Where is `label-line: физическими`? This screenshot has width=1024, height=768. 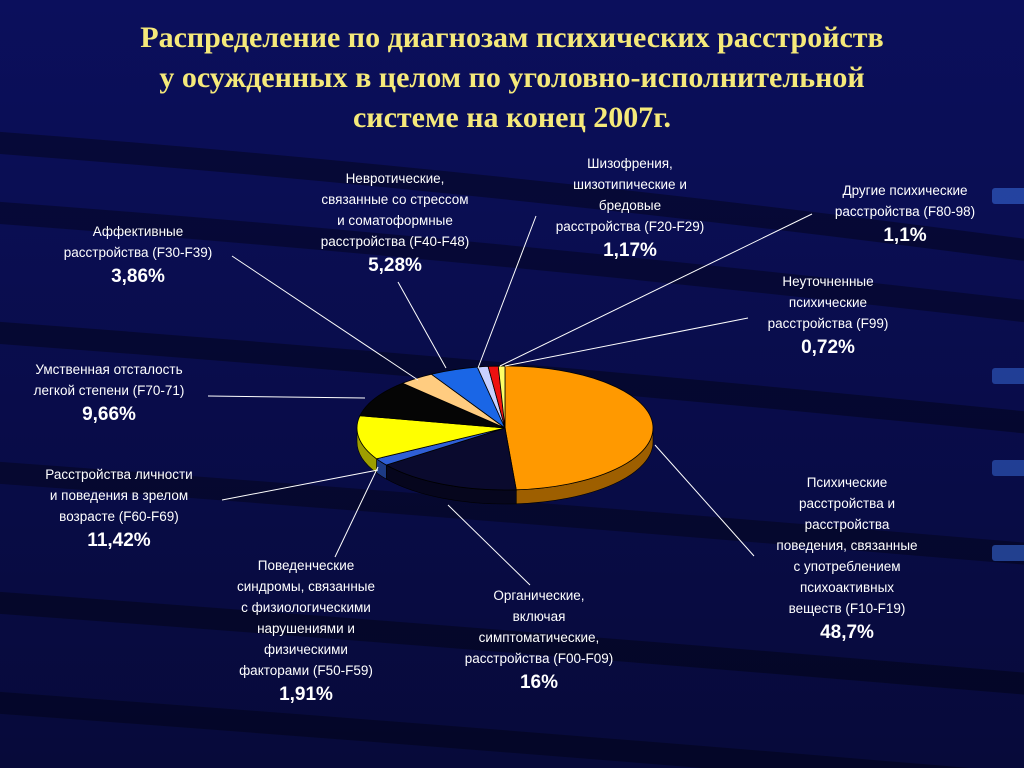 label-line: физическими is located at coordinates (306, 649).